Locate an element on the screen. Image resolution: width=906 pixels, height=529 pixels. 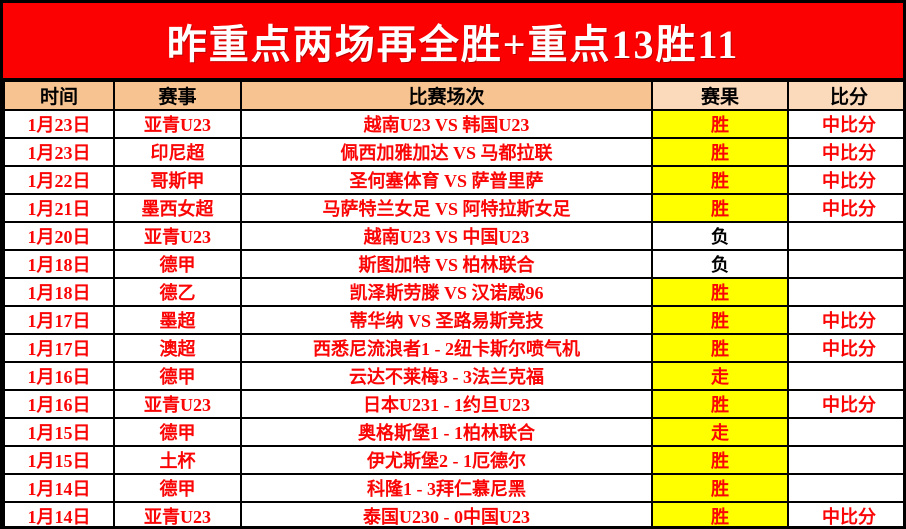
table-row: 1月17日 澳超 西悉尼流浪者1 - 2纽卡斯尔喷气机胜中比分 is located at coordinates (453, 348).